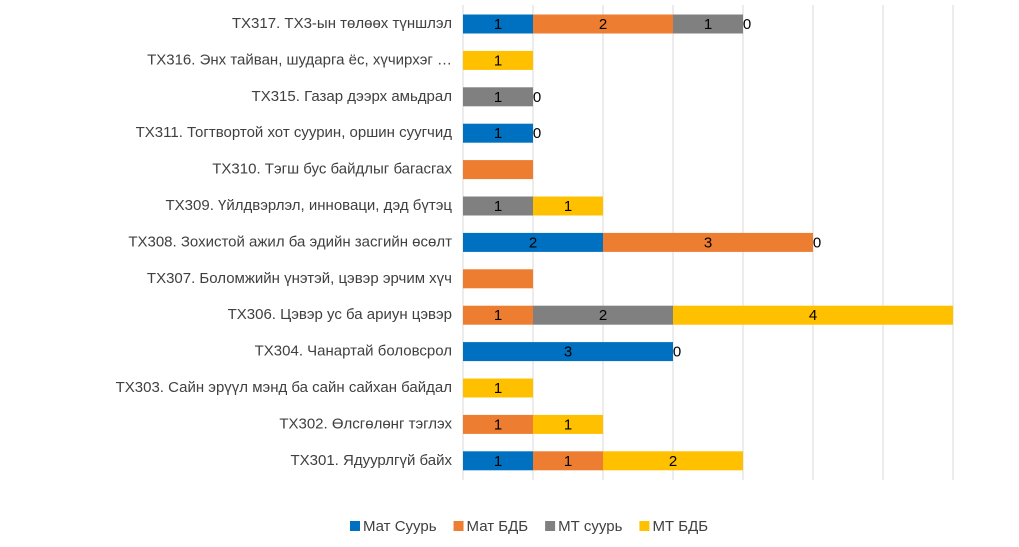  Describe the element at coordinates (498, 526) in the screenshot. I see `legend-label: Мат БДБ` at that location.